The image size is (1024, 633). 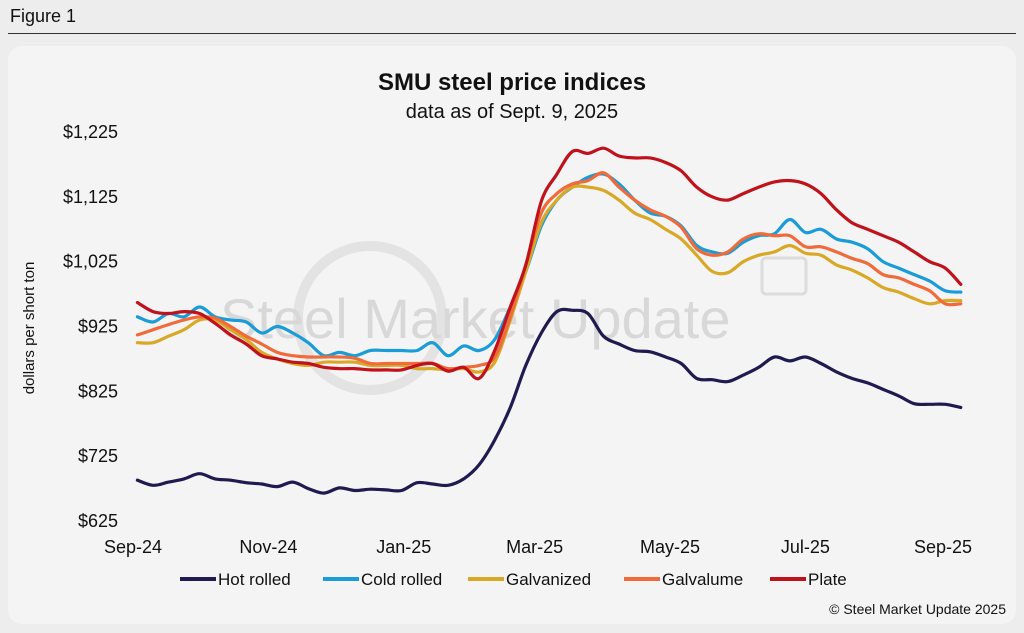 I want to click on copyright-text: © Steel Market Update 2025, so click(x=917, y=609).